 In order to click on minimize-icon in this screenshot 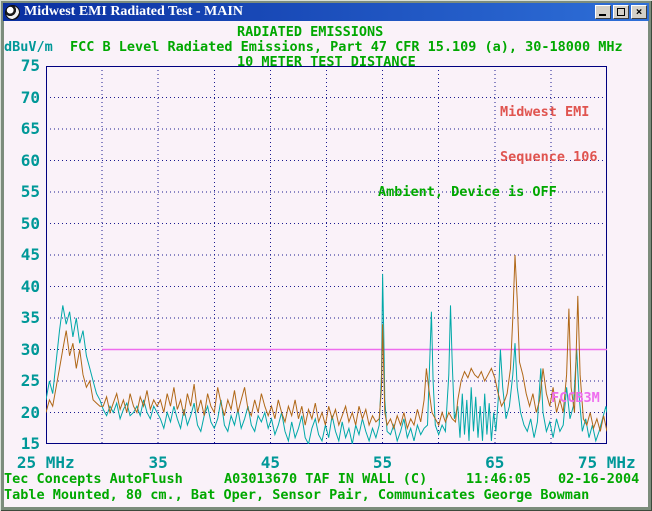, I will do `click(602, 15)`.